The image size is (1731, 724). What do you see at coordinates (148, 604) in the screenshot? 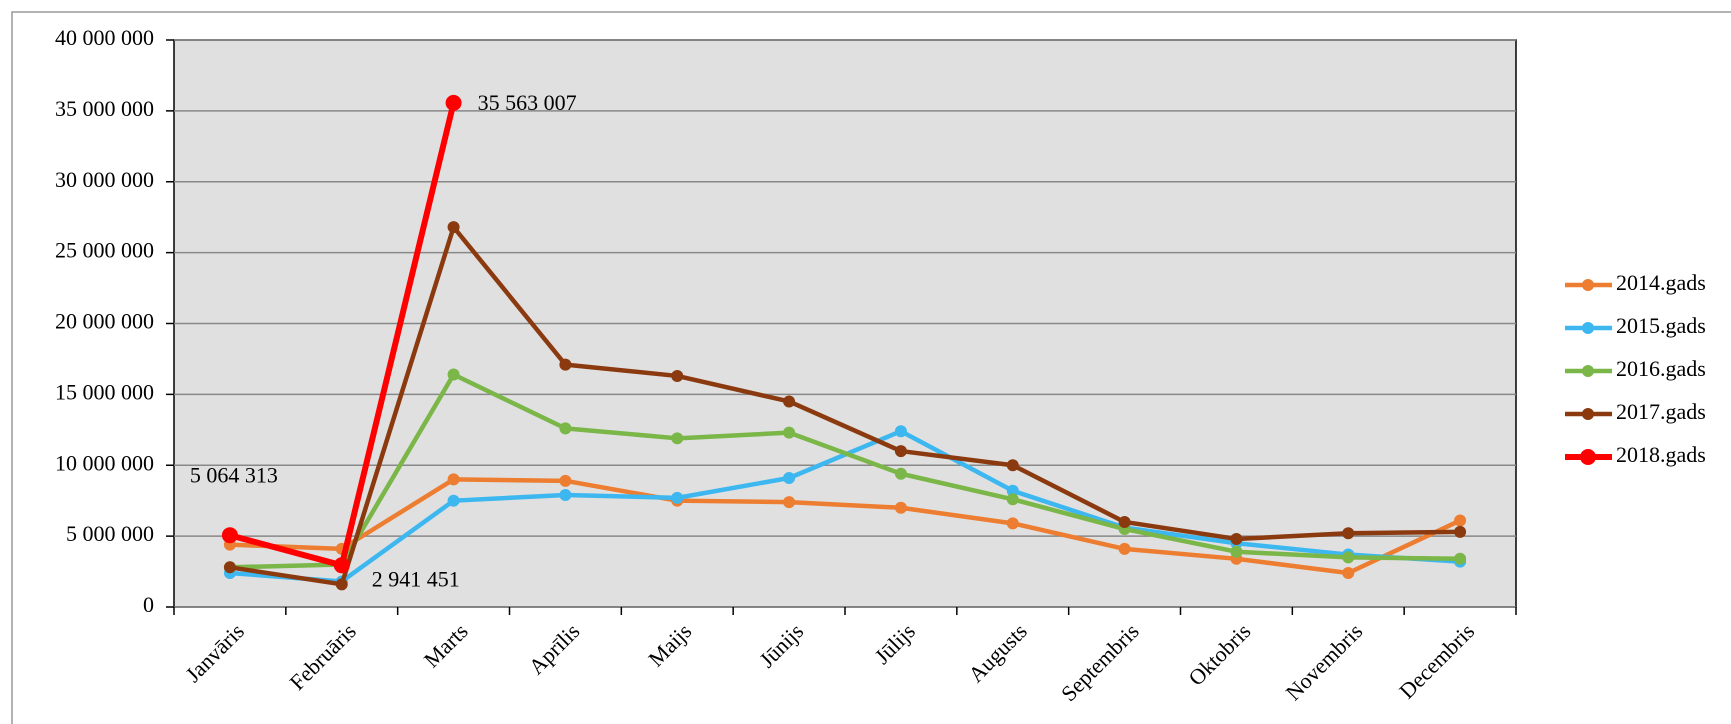
I see `y-tick-label: 0` at bounding box center [148, 604].